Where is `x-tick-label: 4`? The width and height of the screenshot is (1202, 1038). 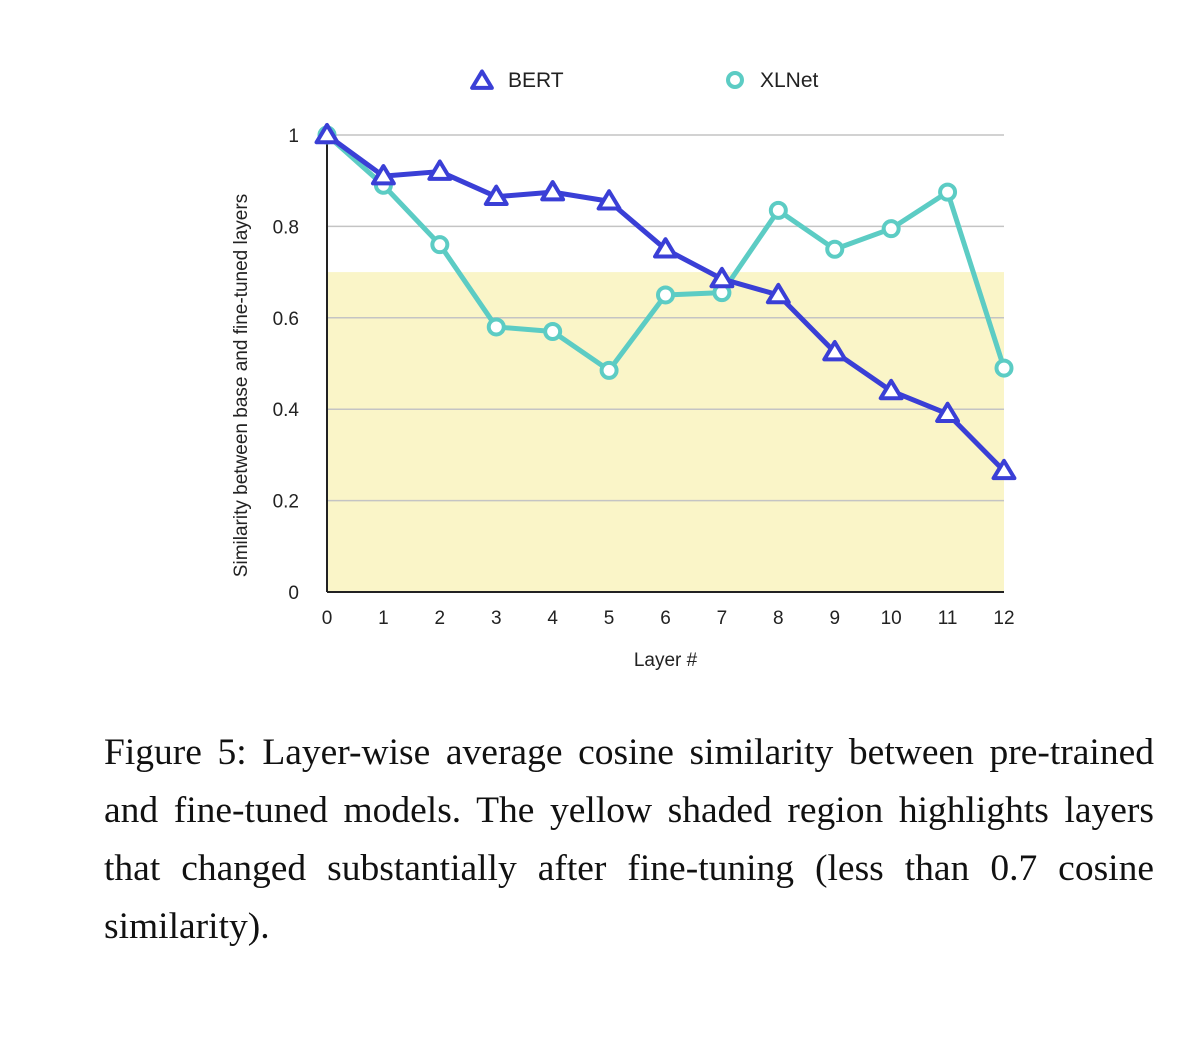
x-tick-label: 4 is located at coordinates (552, 618).